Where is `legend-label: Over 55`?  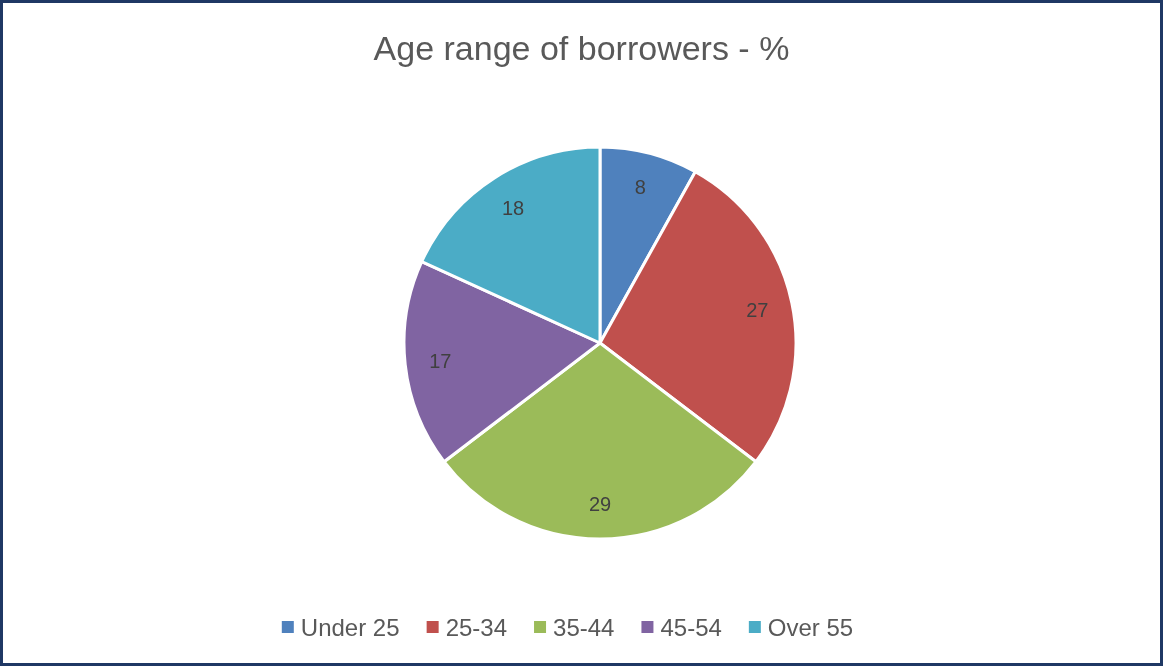
legend-label: Over 55 is located at coordinates (810, 627).